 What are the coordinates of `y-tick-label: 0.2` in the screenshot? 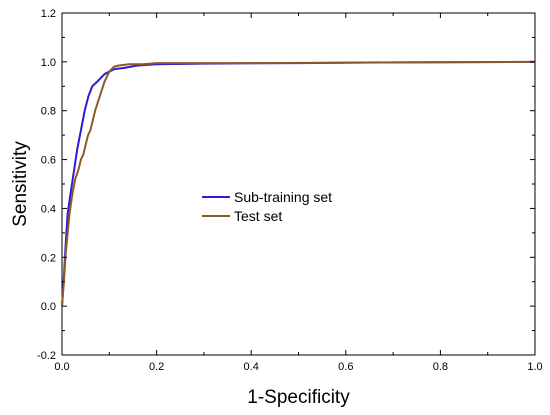 It's located at (48, 258).